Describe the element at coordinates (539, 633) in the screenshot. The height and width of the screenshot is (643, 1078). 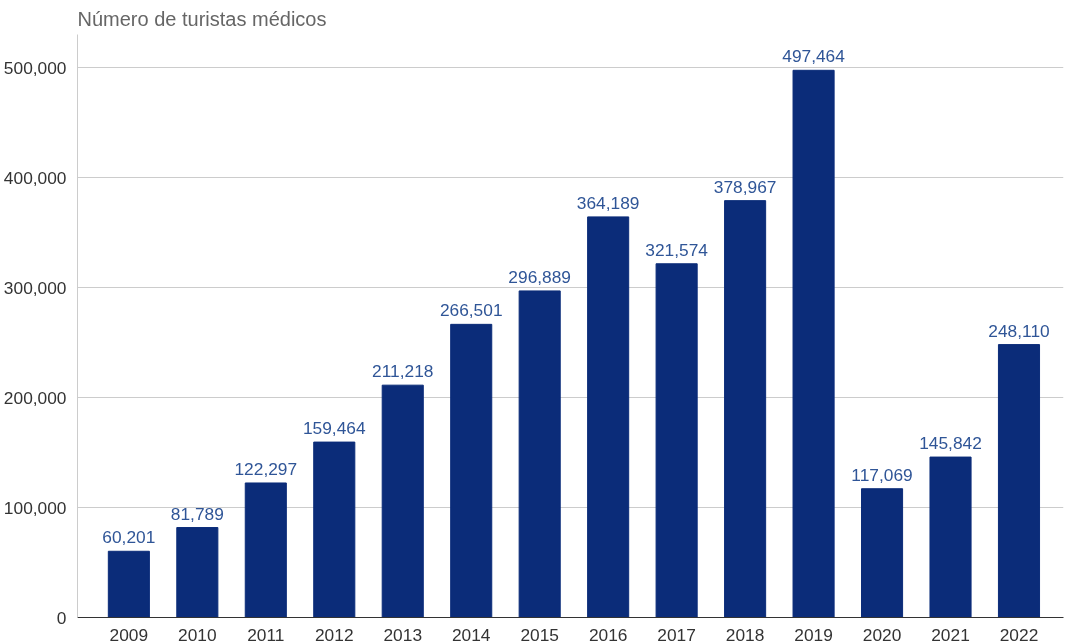
I see `x-tick-label: 2015` at that location.